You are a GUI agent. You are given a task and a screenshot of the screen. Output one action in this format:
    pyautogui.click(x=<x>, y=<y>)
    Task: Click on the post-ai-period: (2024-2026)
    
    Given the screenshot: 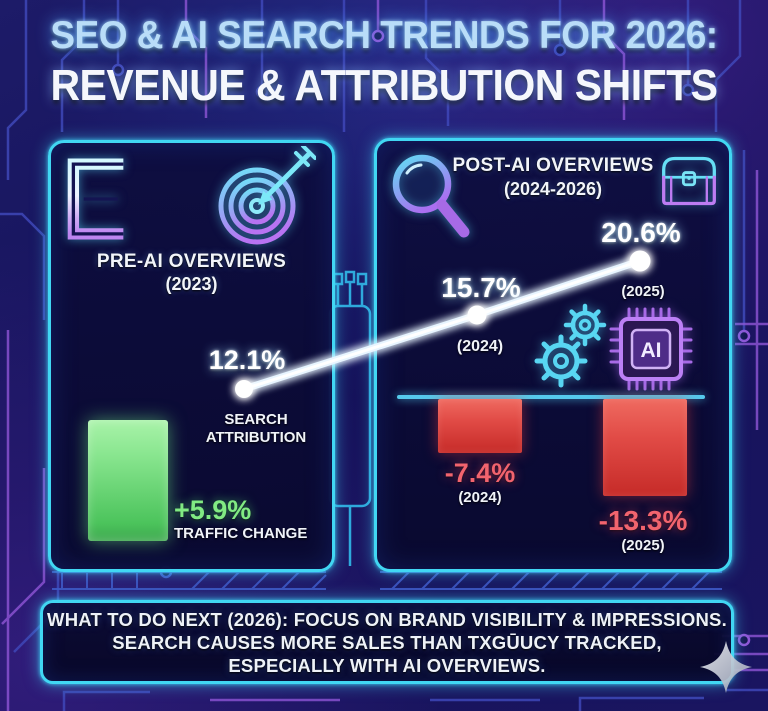 What is the action you would take?
    pyautogui.click(x=553, y=189)
    